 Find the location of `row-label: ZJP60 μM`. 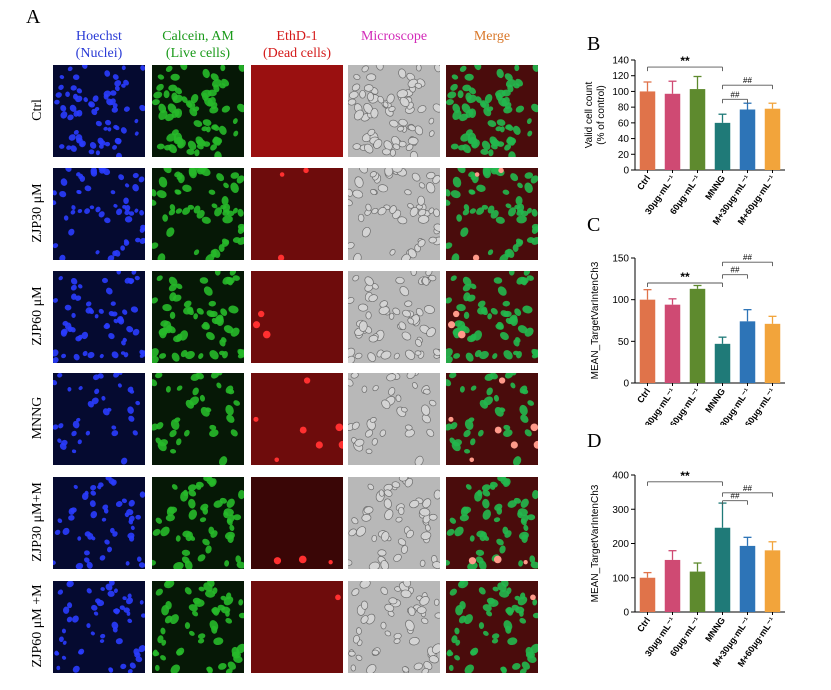

row-label: ZJP60 μM is located at coordinates (37, 316).